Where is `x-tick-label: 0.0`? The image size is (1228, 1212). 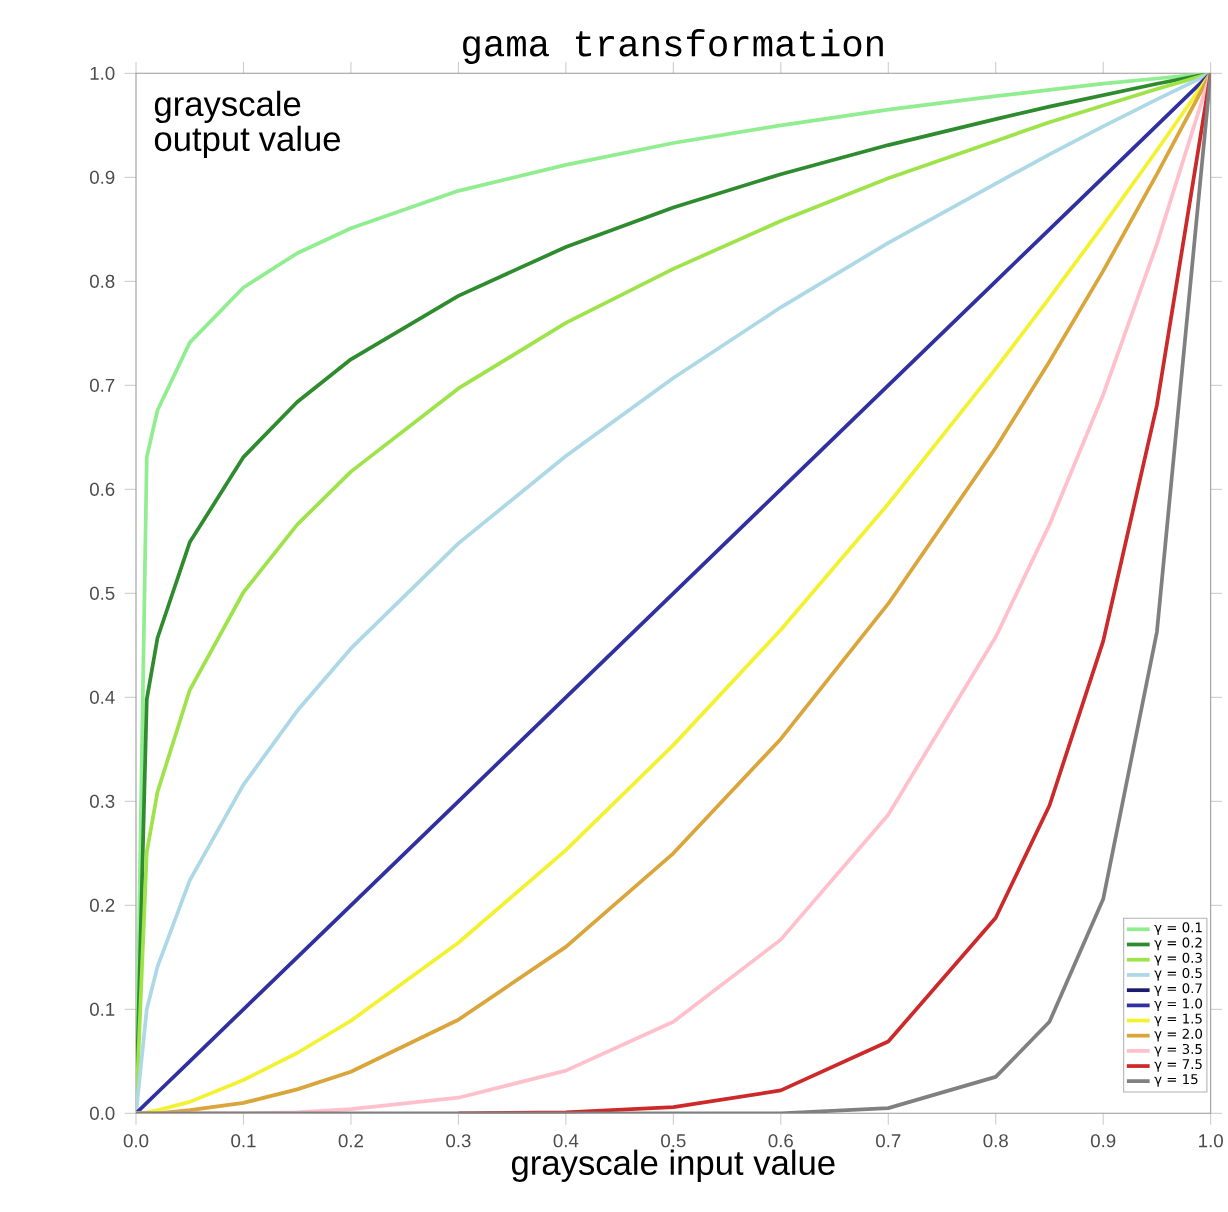 x-tick-label: 0.0 is located at coordinates (136, 1141).